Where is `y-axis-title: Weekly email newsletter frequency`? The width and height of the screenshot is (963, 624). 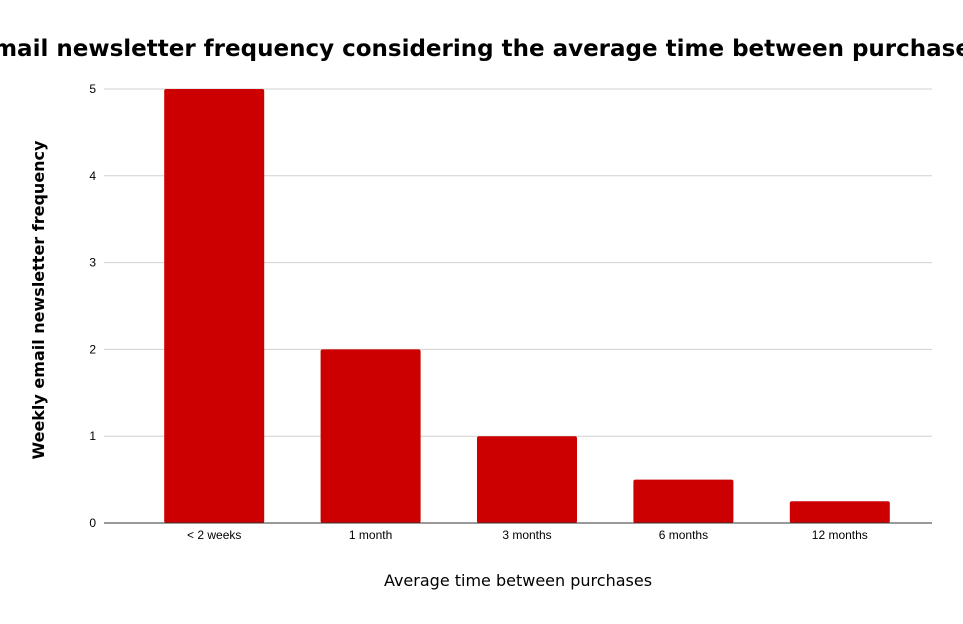
y-axis-title: Weekly email newsletter frequency is located at coordinates (38, 300).